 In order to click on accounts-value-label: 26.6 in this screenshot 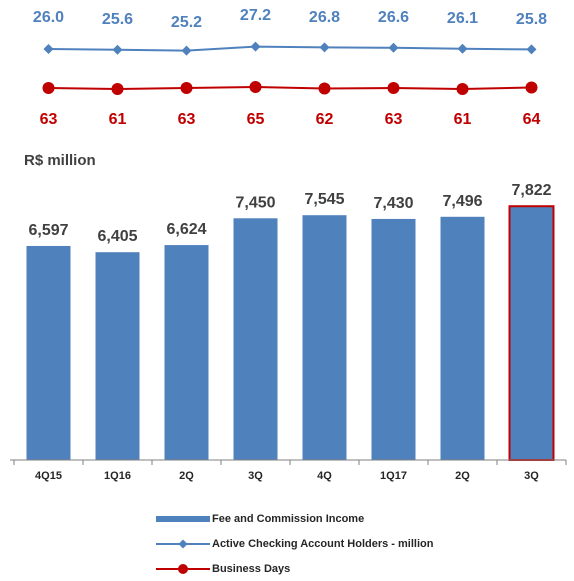, I will do `click(393, 17)`.